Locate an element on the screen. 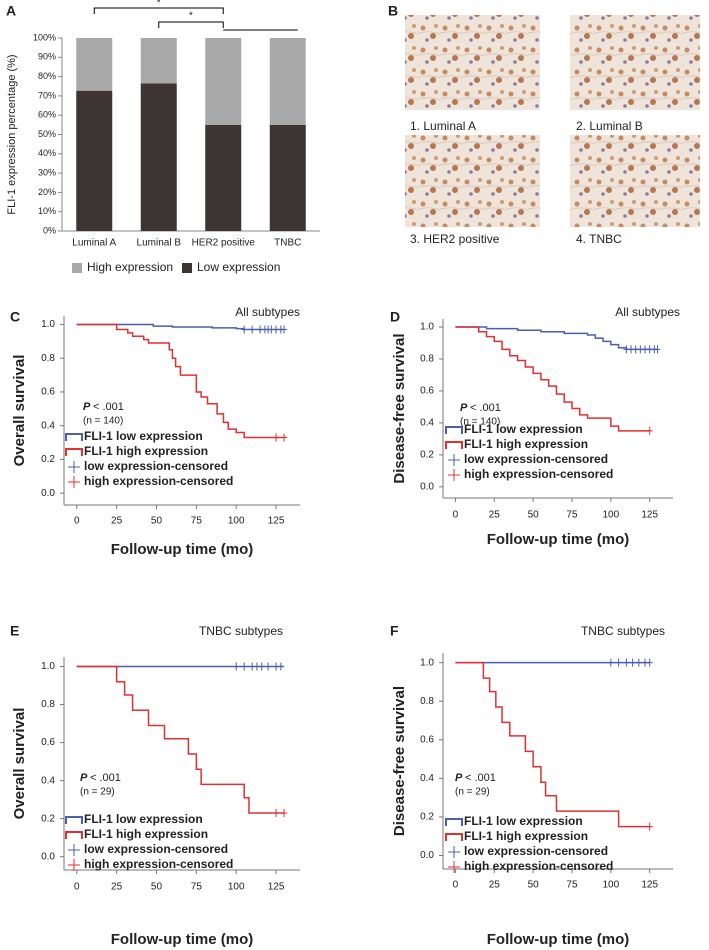  chart-title: TNBC subtypes is located at coordinates (623, 631).